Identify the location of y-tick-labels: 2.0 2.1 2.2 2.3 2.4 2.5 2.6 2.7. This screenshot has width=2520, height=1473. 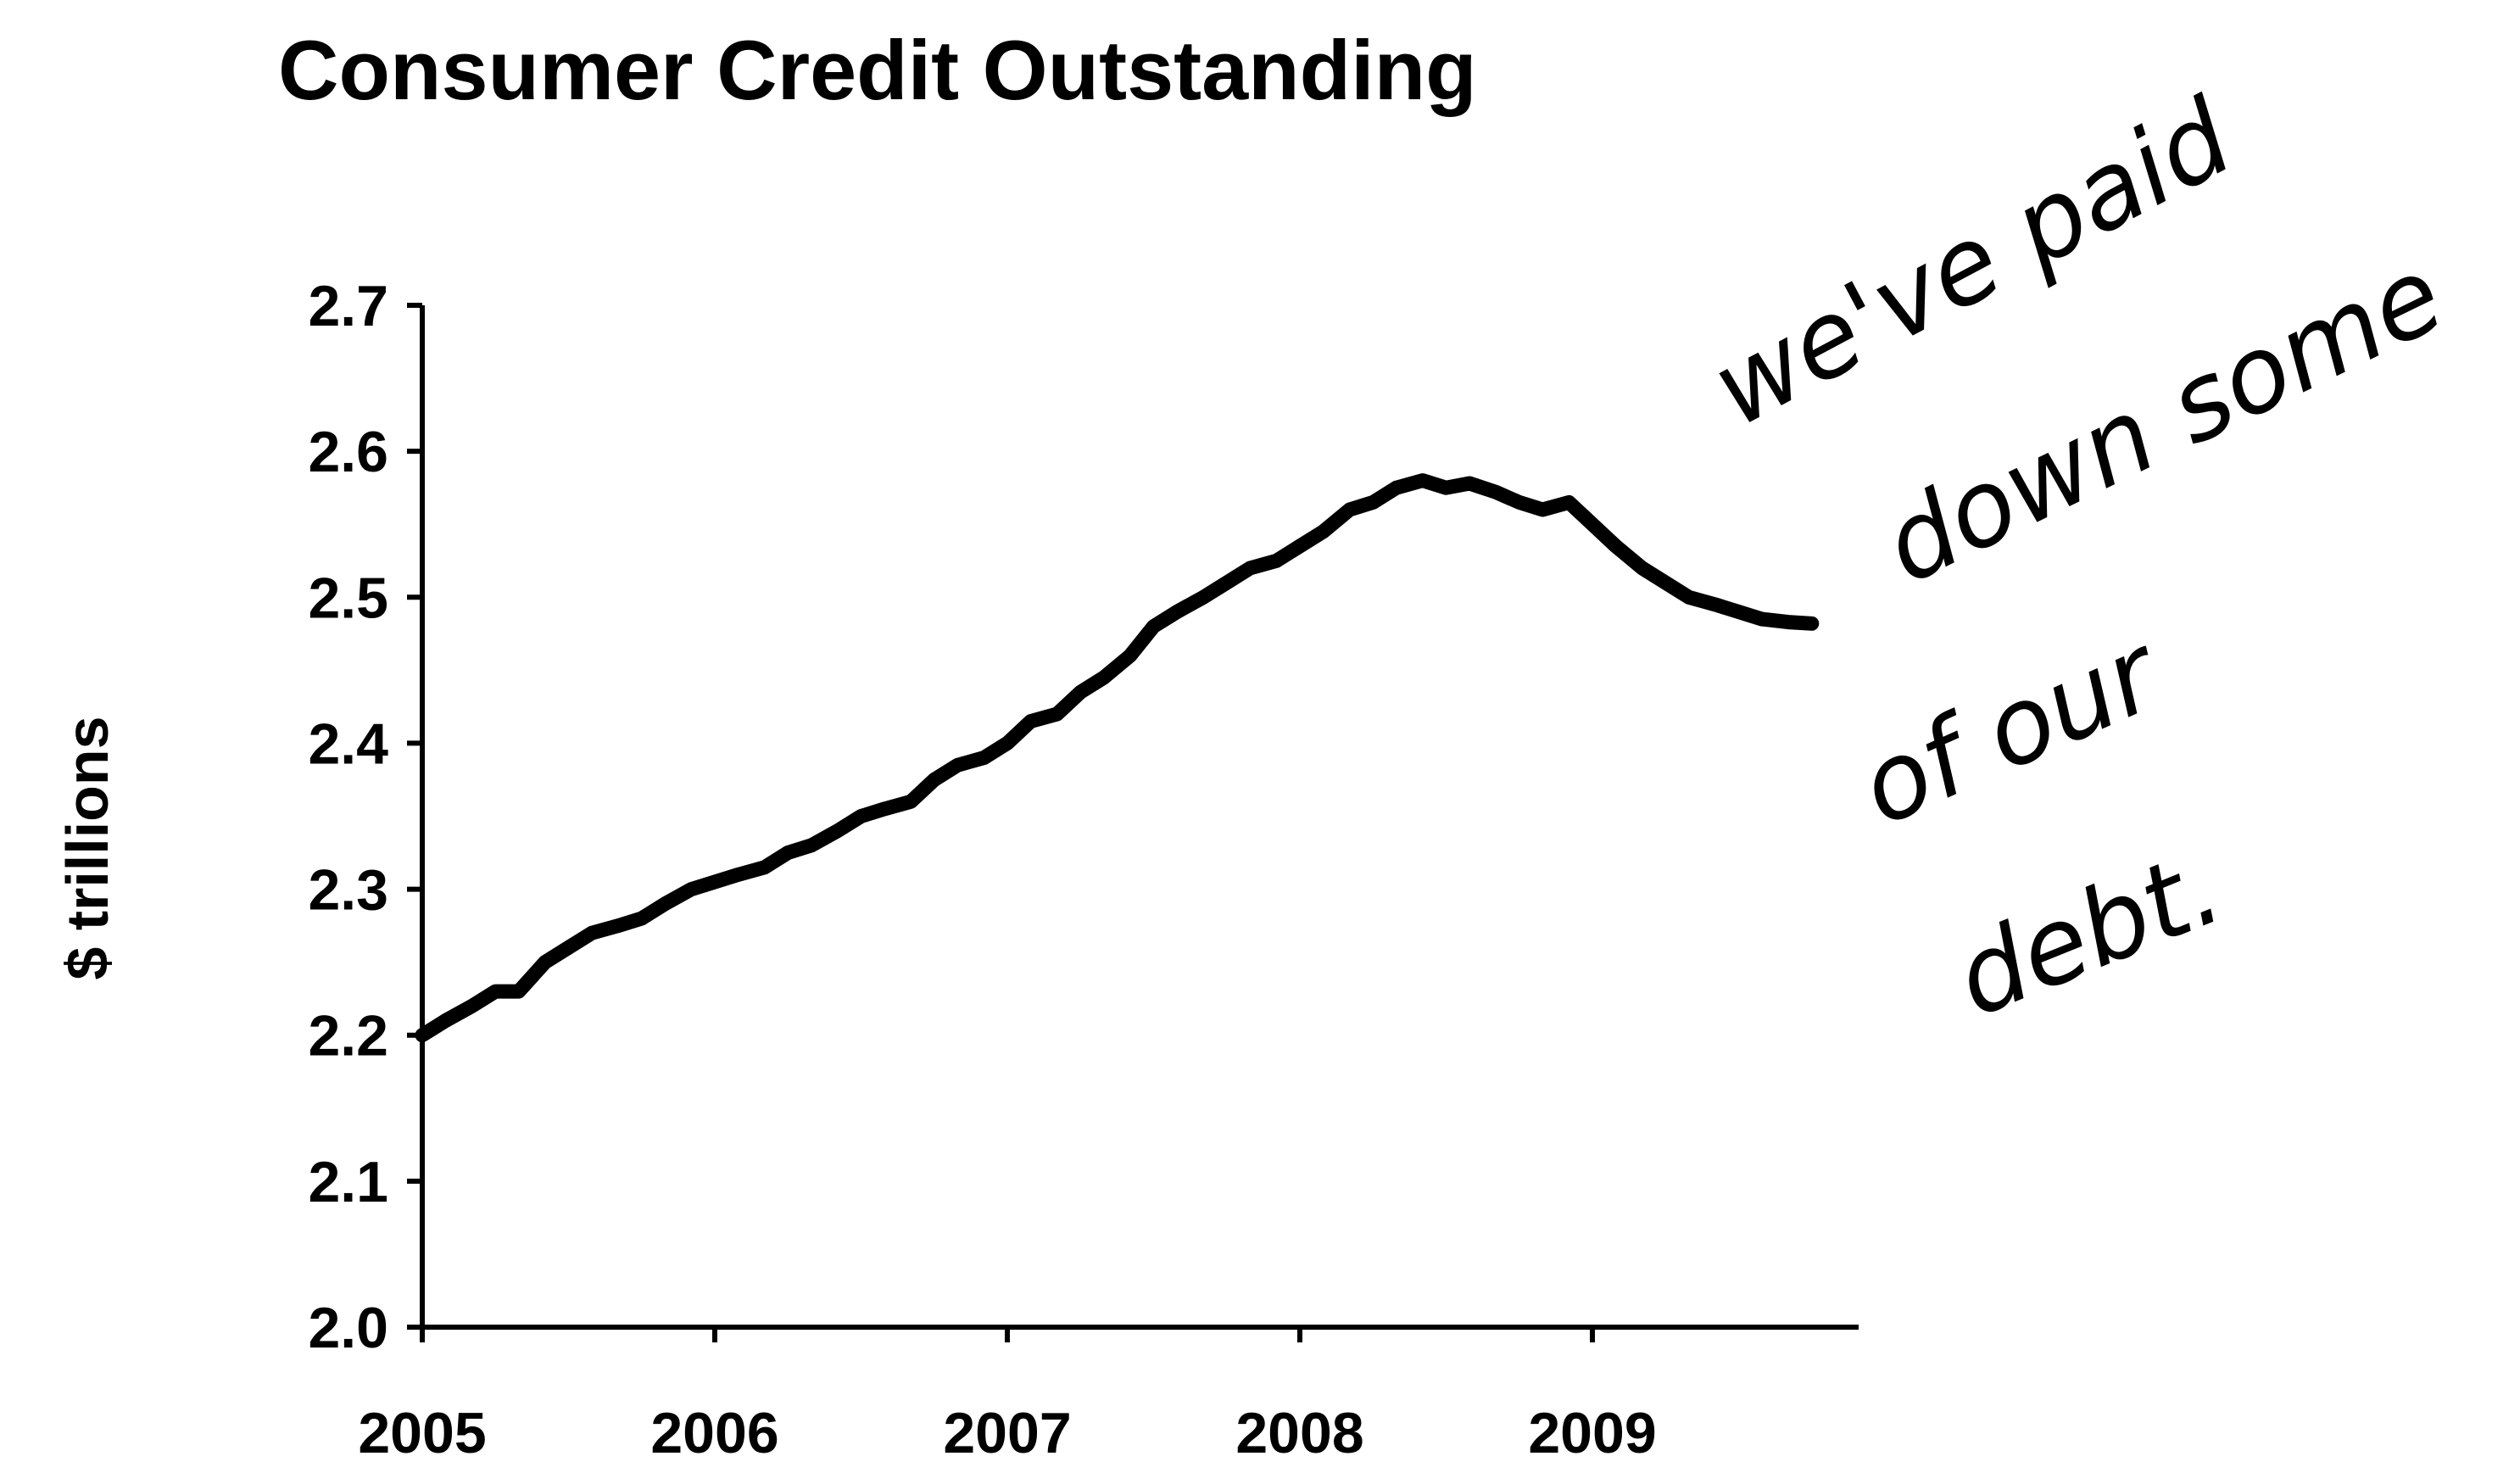
(348, 817).